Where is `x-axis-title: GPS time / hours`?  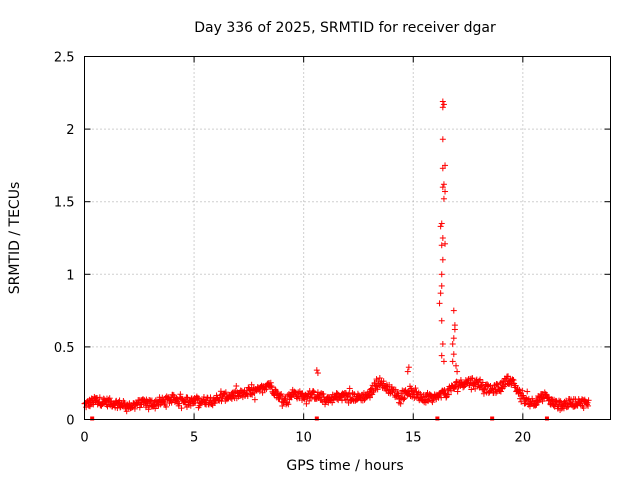 x-axis-title: GPS time / hours is located at coordinates (344, 466).